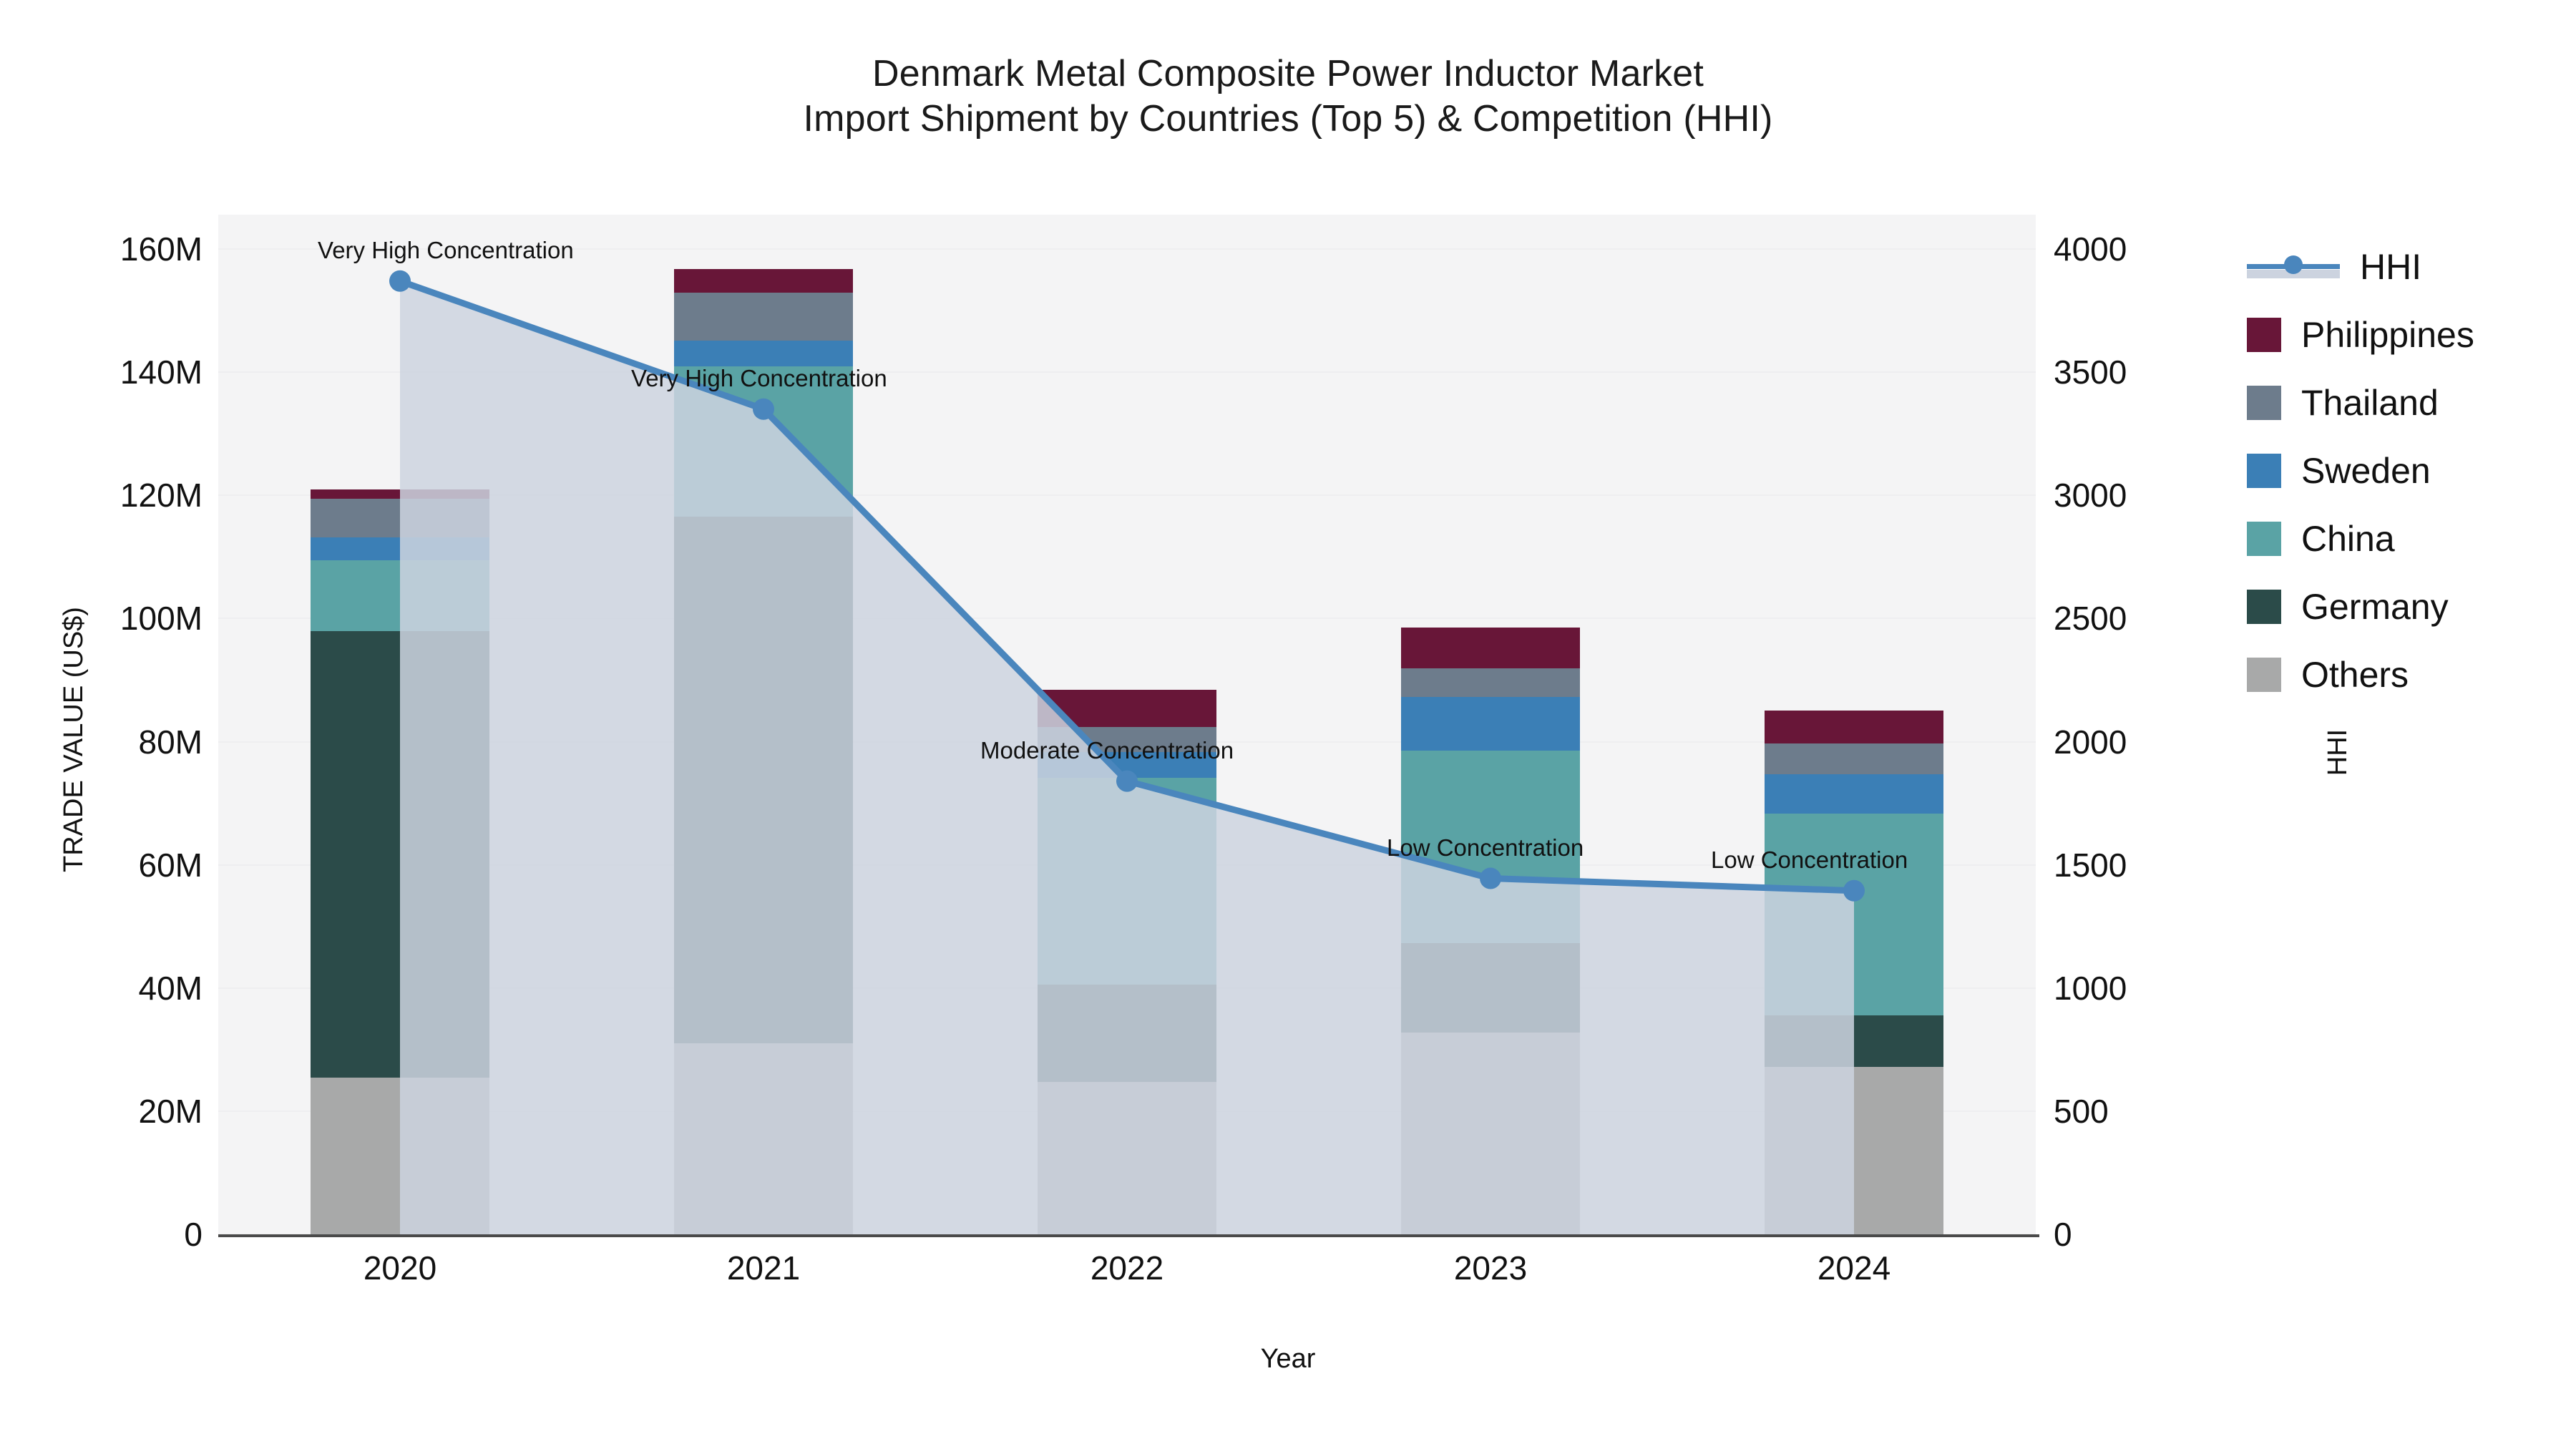 This screenshot has height=1449, width=2576. Describe the element at coordinates (1854, 1268) in the screenshot. I see `x-tick-2024: 2024` at that location.